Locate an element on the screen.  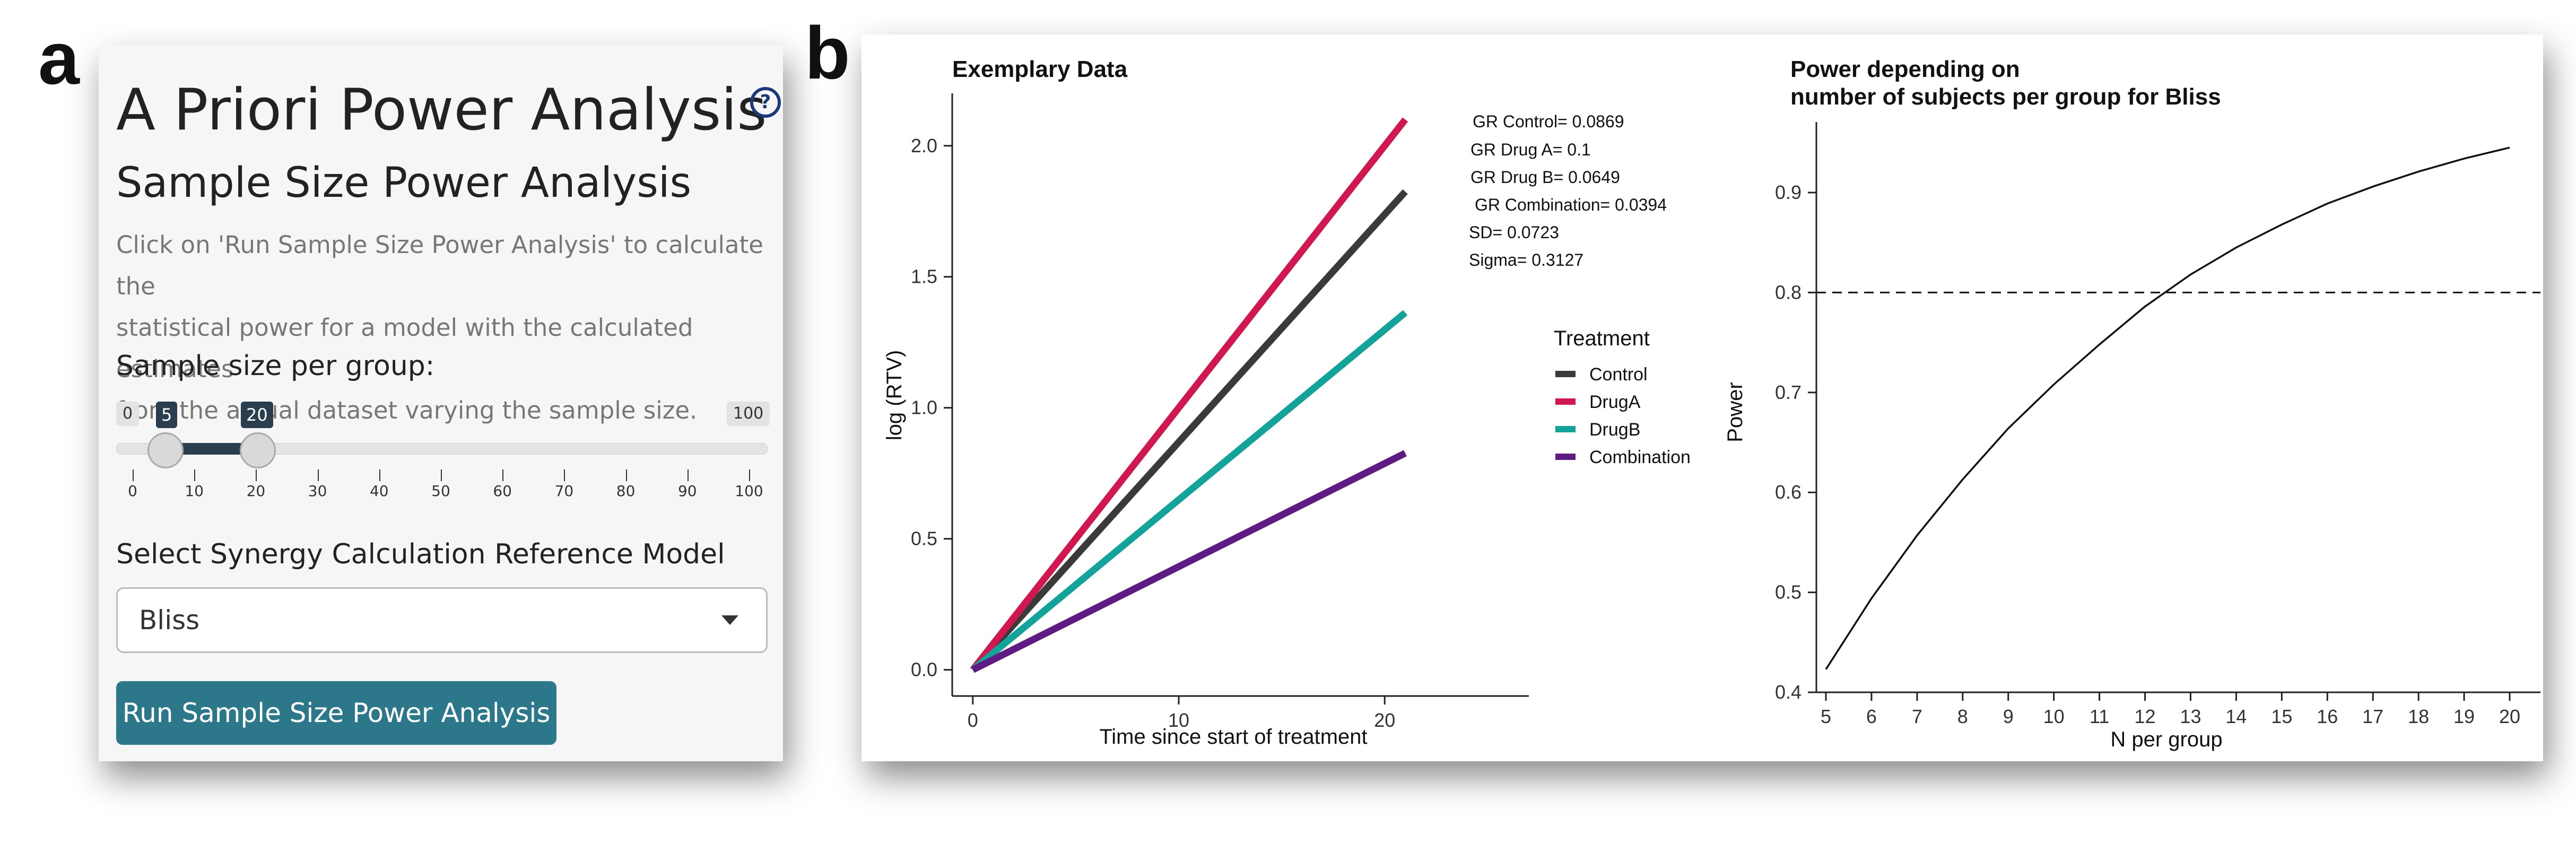
slider-tick-label: 80 is located at coordinates (626, 491).